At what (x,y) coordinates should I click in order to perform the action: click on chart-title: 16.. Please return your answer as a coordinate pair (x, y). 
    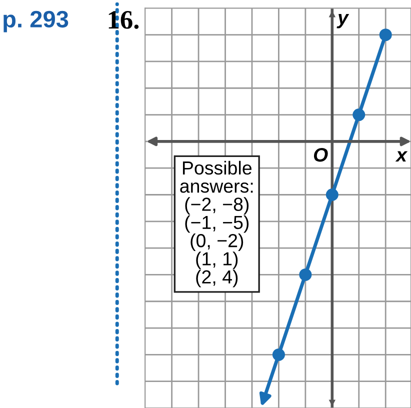
    Looking at the image, I should click on (123, 20).